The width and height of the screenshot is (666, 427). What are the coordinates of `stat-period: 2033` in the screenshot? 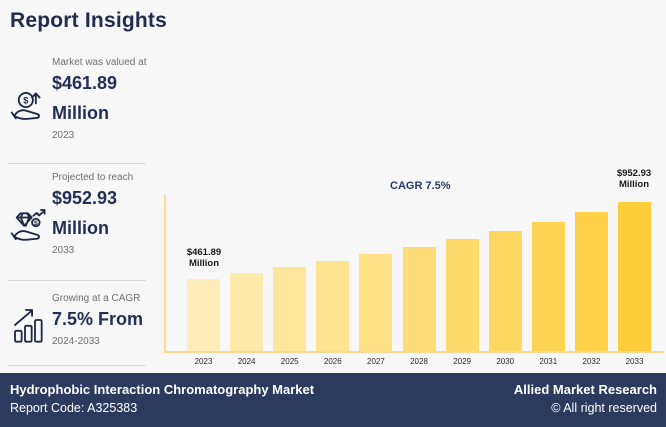 It's located at (63, 250).